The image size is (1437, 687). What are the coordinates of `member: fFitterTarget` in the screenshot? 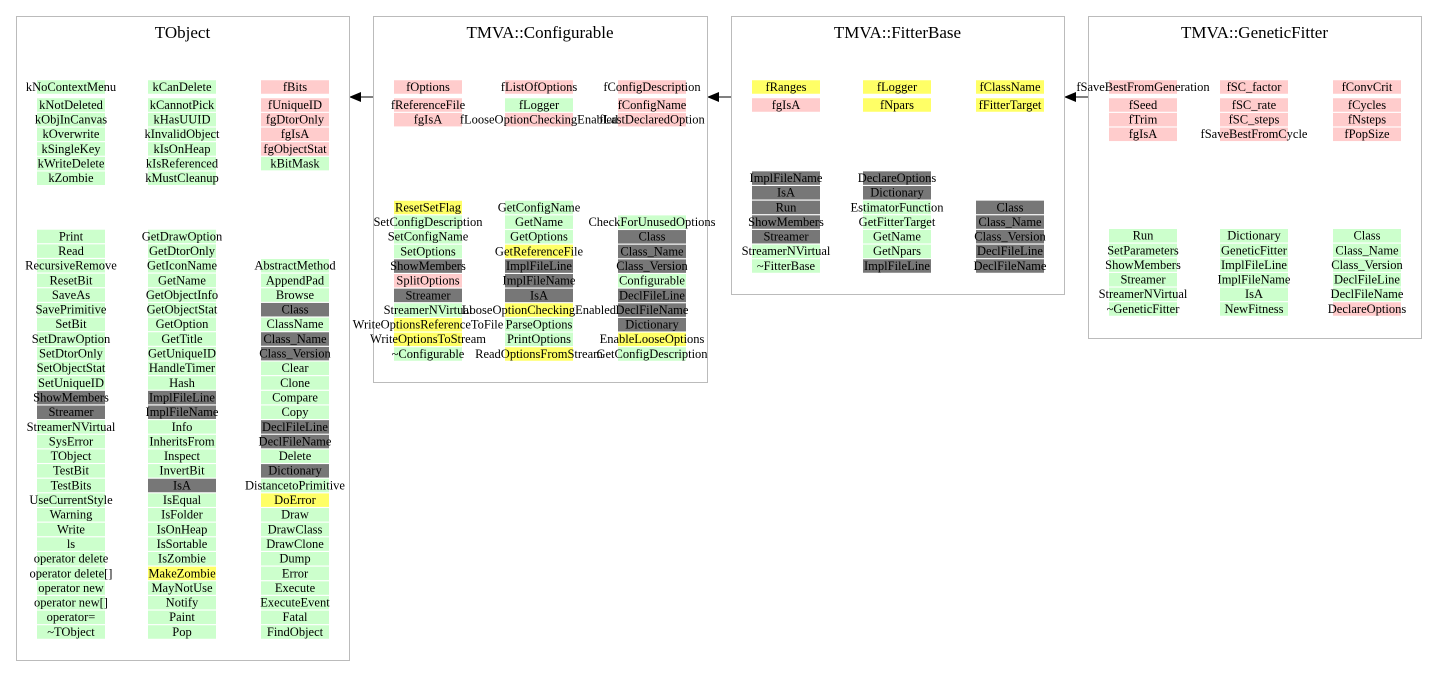 It's located at (1010, 105).